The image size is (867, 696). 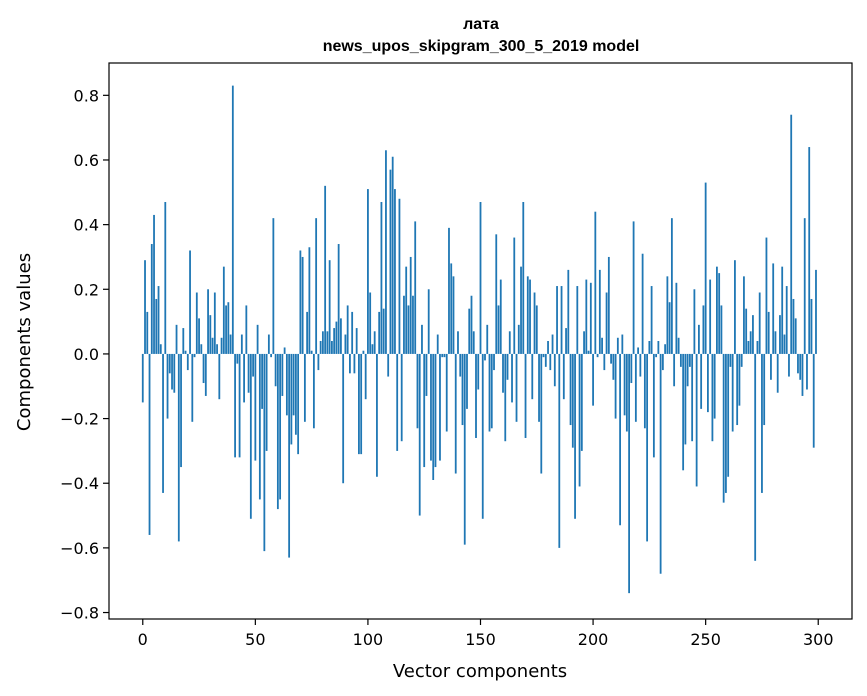 What do you see at coordinates (79, 483) in the screenshot?
I see `y-tick-label: −0.4` at bounding box center [79, 483].